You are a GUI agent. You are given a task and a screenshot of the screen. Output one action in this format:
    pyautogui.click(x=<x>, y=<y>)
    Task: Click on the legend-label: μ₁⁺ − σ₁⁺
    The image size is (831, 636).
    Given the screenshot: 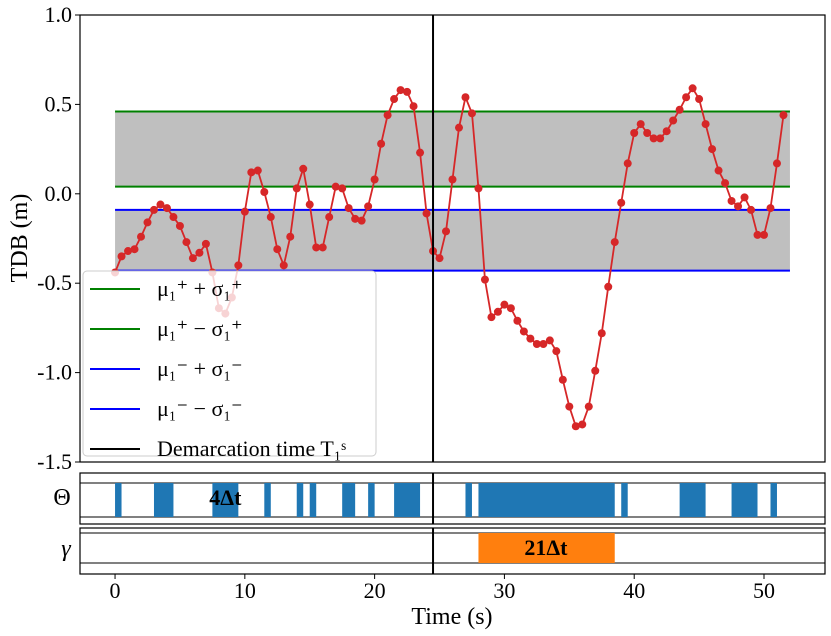 What is the action you would take?
    pyautogui.click(x=200, y=328)
    